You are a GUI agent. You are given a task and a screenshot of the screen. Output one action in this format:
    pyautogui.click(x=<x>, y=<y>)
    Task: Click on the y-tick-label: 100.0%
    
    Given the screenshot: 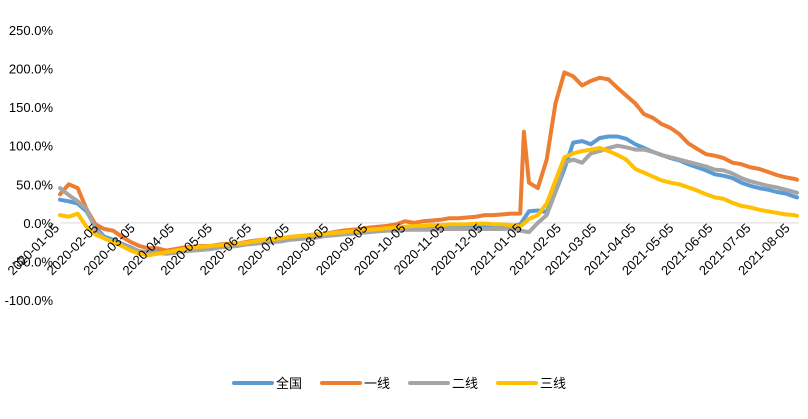 What is the action you would take?
    pyautogui.click(x=31, y=146)
    